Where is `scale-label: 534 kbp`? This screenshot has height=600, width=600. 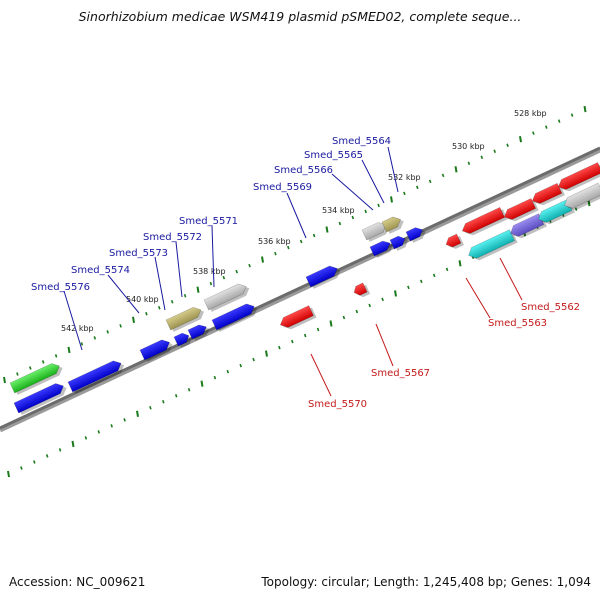
scale-label: 534 kbp is located at coordinates (338, 210).